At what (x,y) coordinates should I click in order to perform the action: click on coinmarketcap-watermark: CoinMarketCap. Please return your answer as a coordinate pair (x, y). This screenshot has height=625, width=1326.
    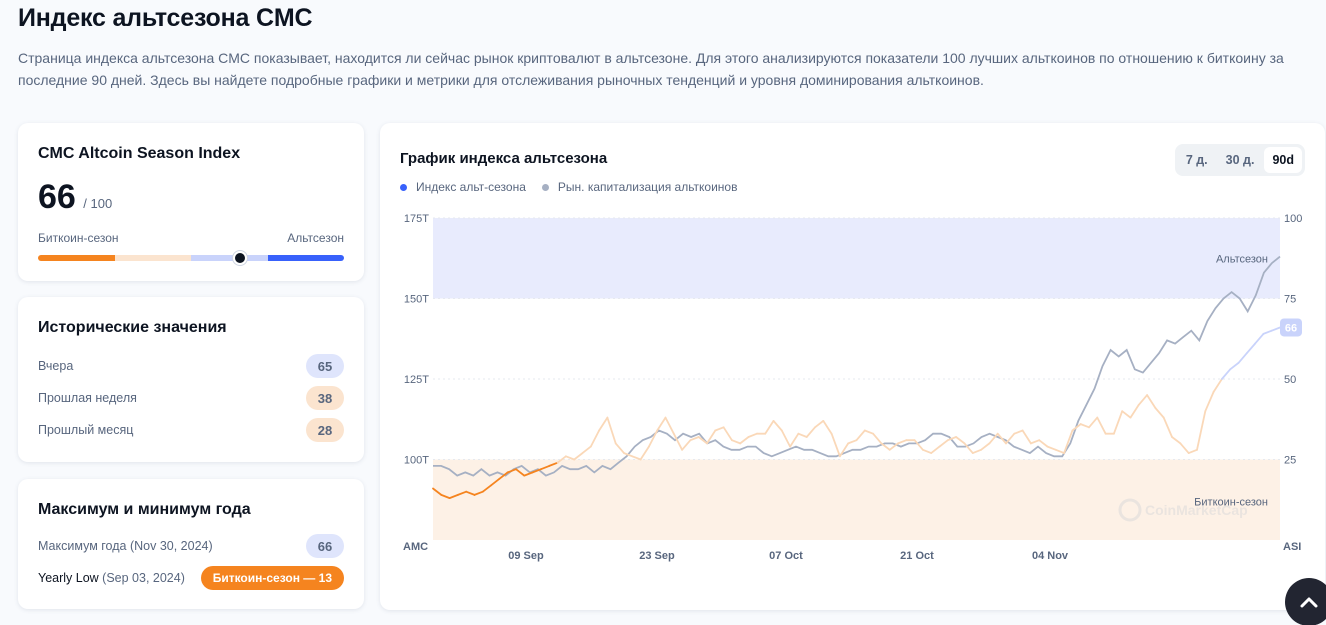
    Looking at the image, I should click on (1183, 510).